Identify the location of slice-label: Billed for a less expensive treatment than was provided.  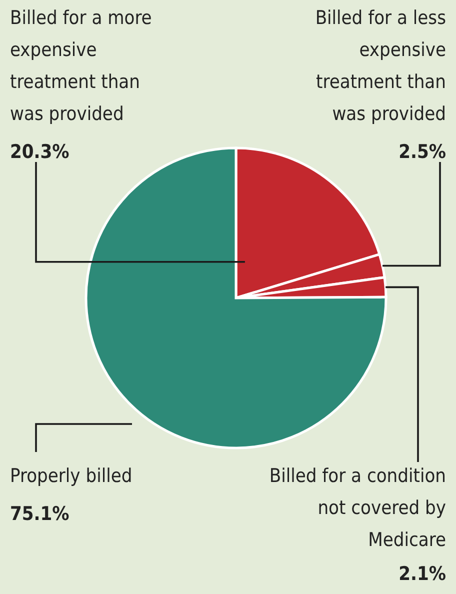
(380, 66).